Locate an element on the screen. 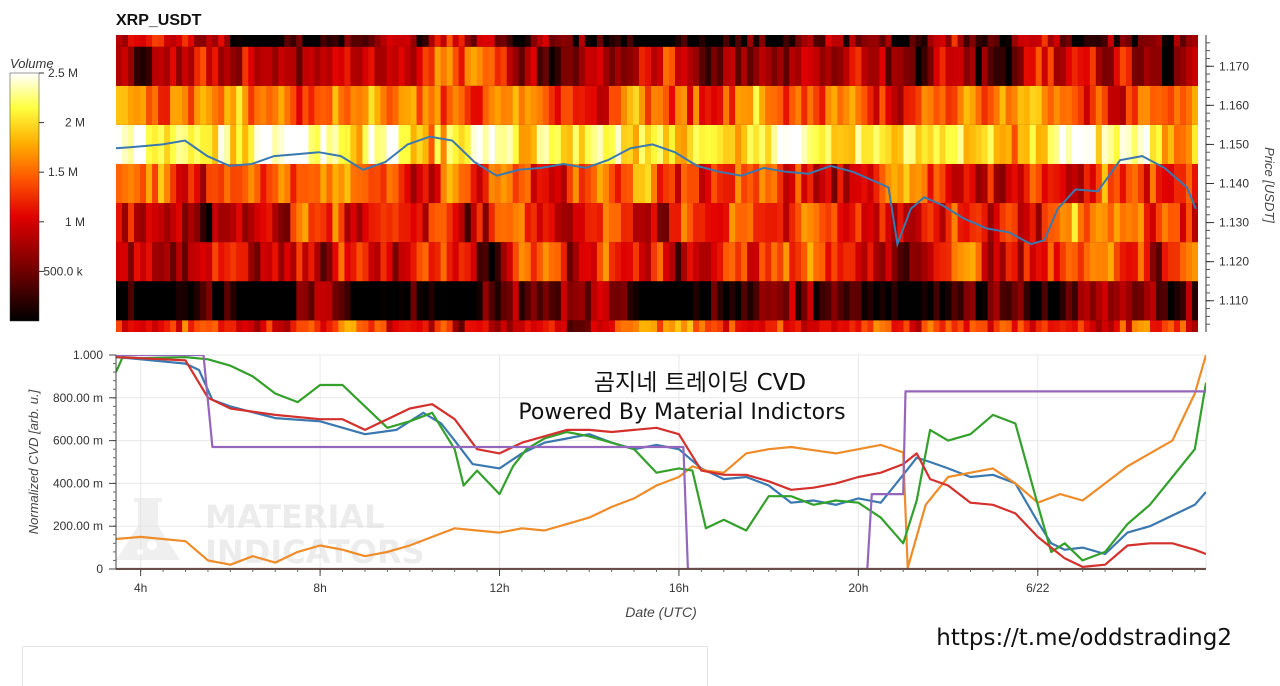 The image size is (1280, 686). price-tick-label: 1.130 is located at coordinates (1234, 223).